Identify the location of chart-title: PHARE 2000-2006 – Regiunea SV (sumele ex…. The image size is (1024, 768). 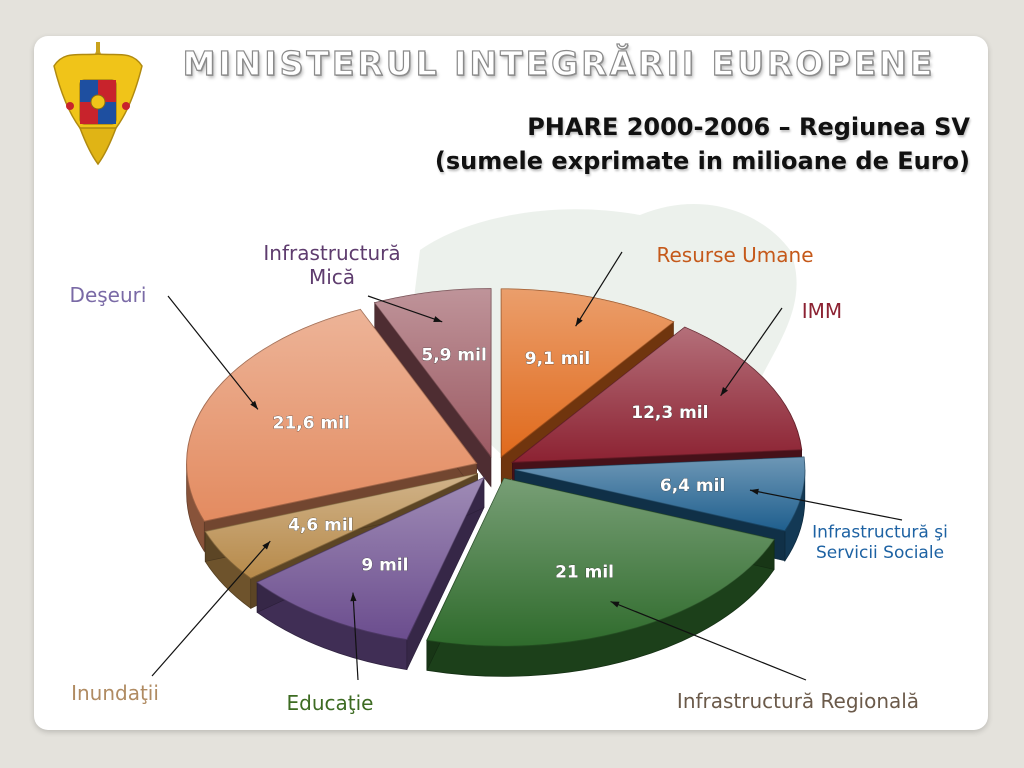
(702, 144).